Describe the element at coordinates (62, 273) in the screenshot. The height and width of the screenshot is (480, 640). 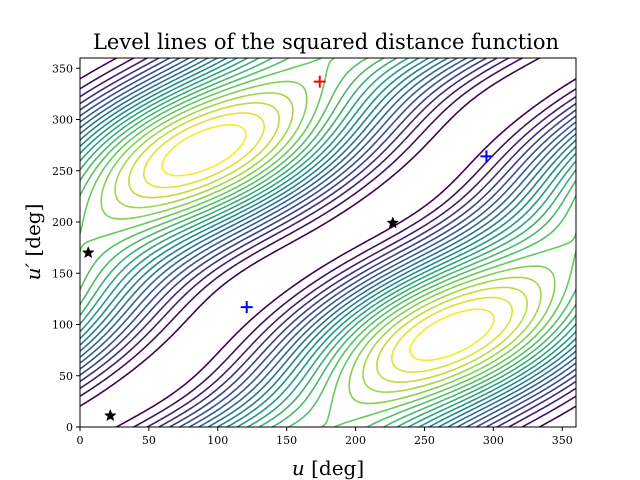
I see `y-tick-label: 150` at that location.